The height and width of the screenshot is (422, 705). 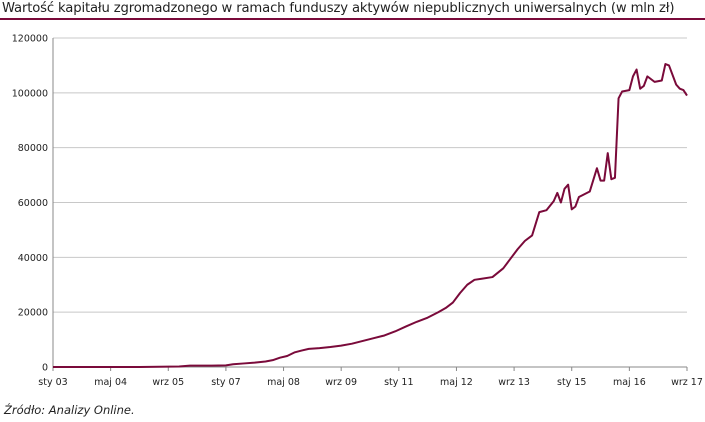 What do you see at coordinates (283, 382) in the screenshot?
I see `x-tick-label: maj 08` at bounding box center [283, 382].